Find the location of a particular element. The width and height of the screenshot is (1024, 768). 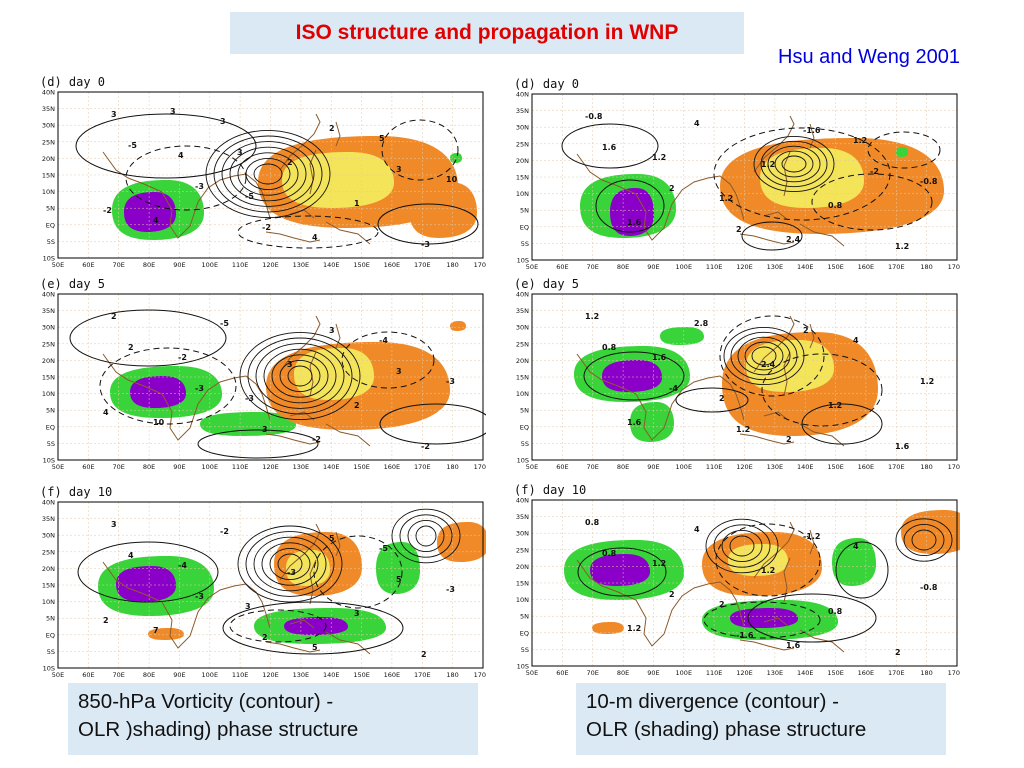

lat-tick-label: 5S is located at coordinates (525, 444).